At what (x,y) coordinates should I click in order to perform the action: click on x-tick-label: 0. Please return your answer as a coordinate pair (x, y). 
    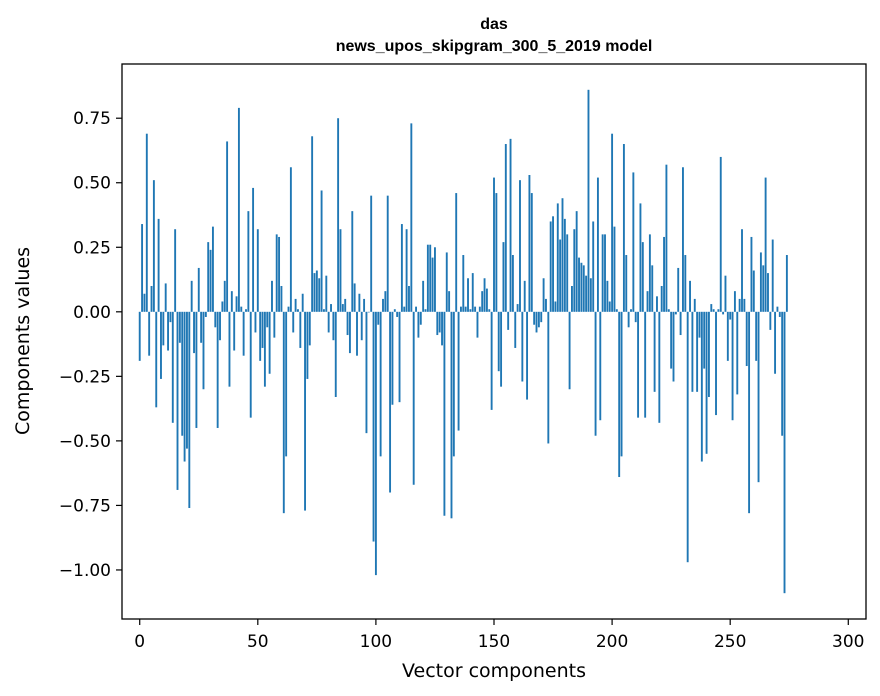
    Looking at the image, I should click on (139, 642).